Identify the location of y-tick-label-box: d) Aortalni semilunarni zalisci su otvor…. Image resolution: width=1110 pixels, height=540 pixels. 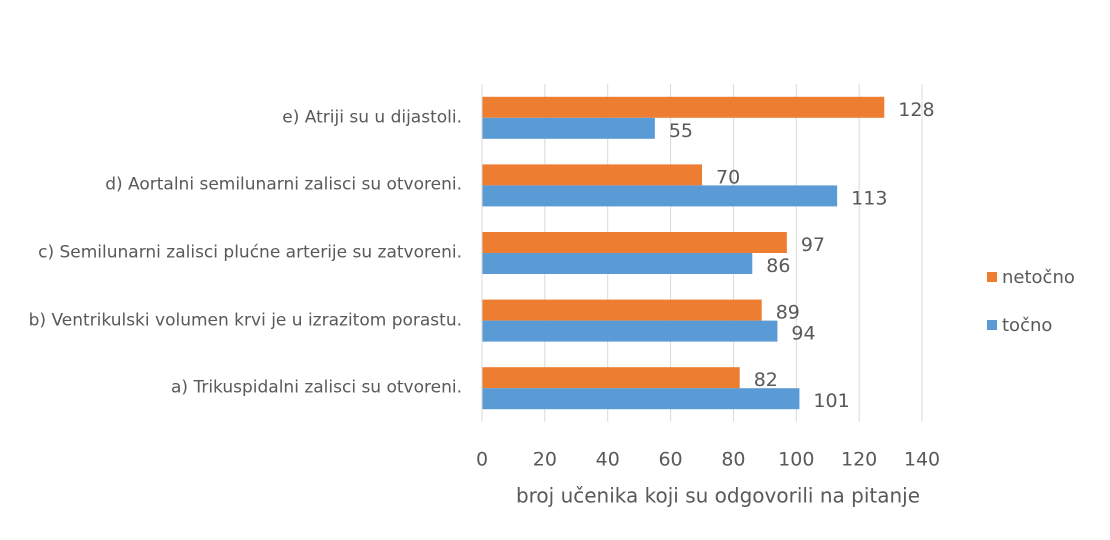
(237, 185).